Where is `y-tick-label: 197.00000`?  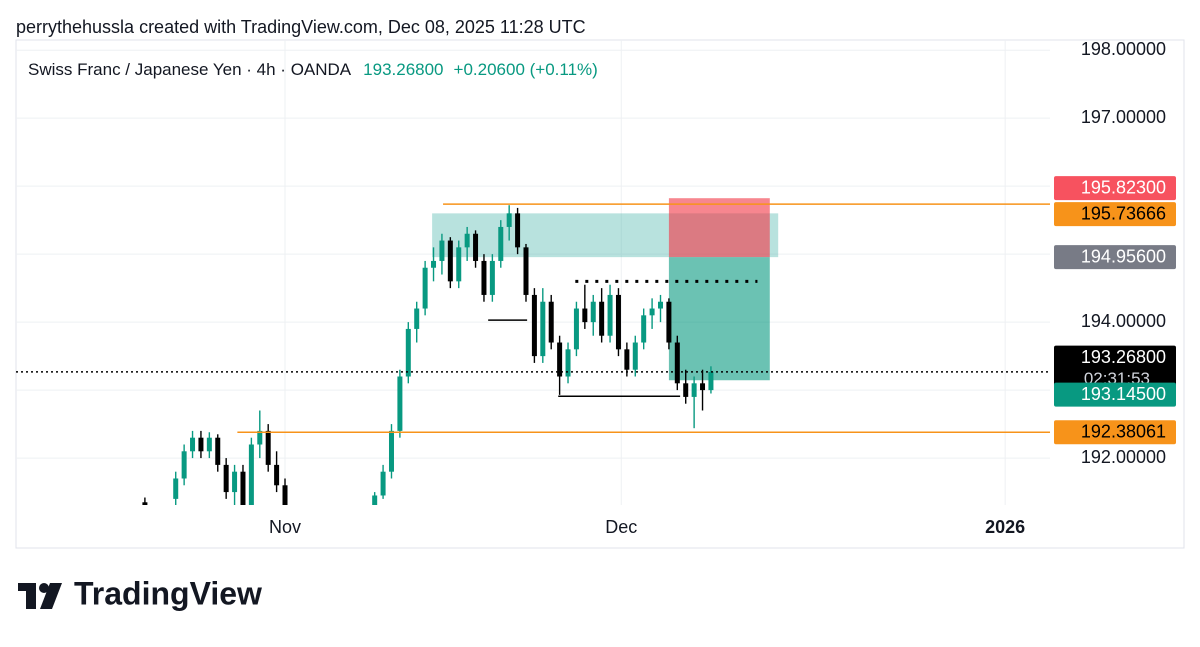
y-tick-label: 197.00000 is located at coordinates (1123, 117).